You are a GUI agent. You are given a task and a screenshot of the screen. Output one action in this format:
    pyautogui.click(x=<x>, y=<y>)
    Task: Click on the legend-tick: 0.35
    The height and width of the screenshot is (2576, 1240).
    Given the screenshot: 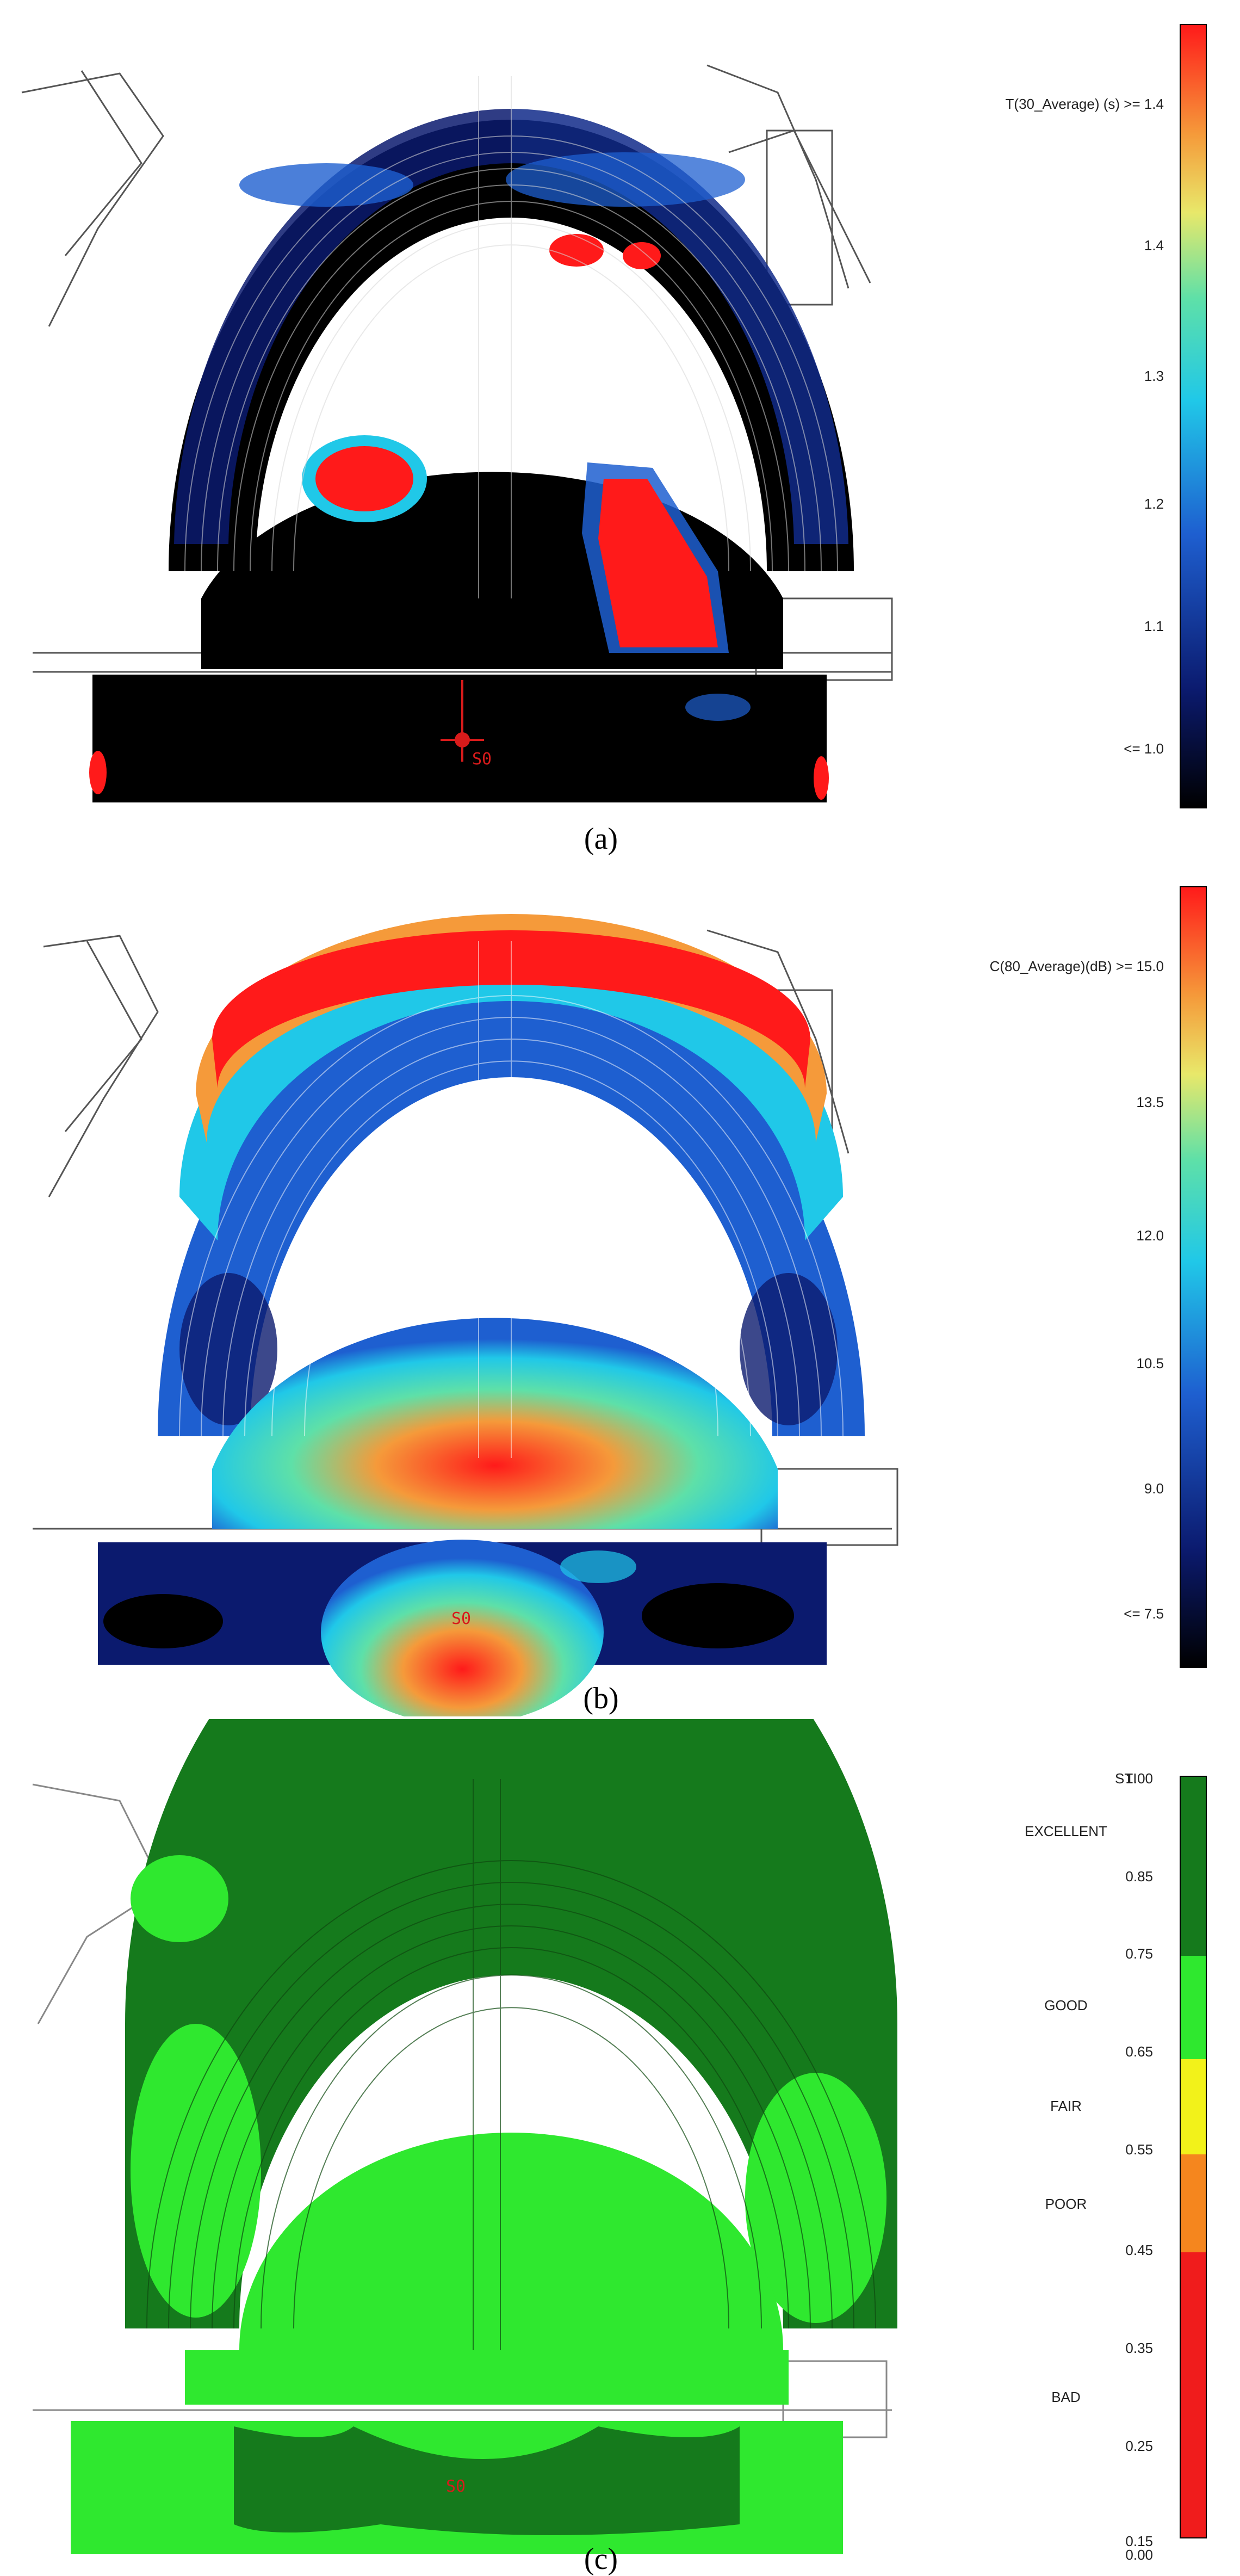 What is the action you would take?
    pyautogui.click(x=1139, y=2348)
    